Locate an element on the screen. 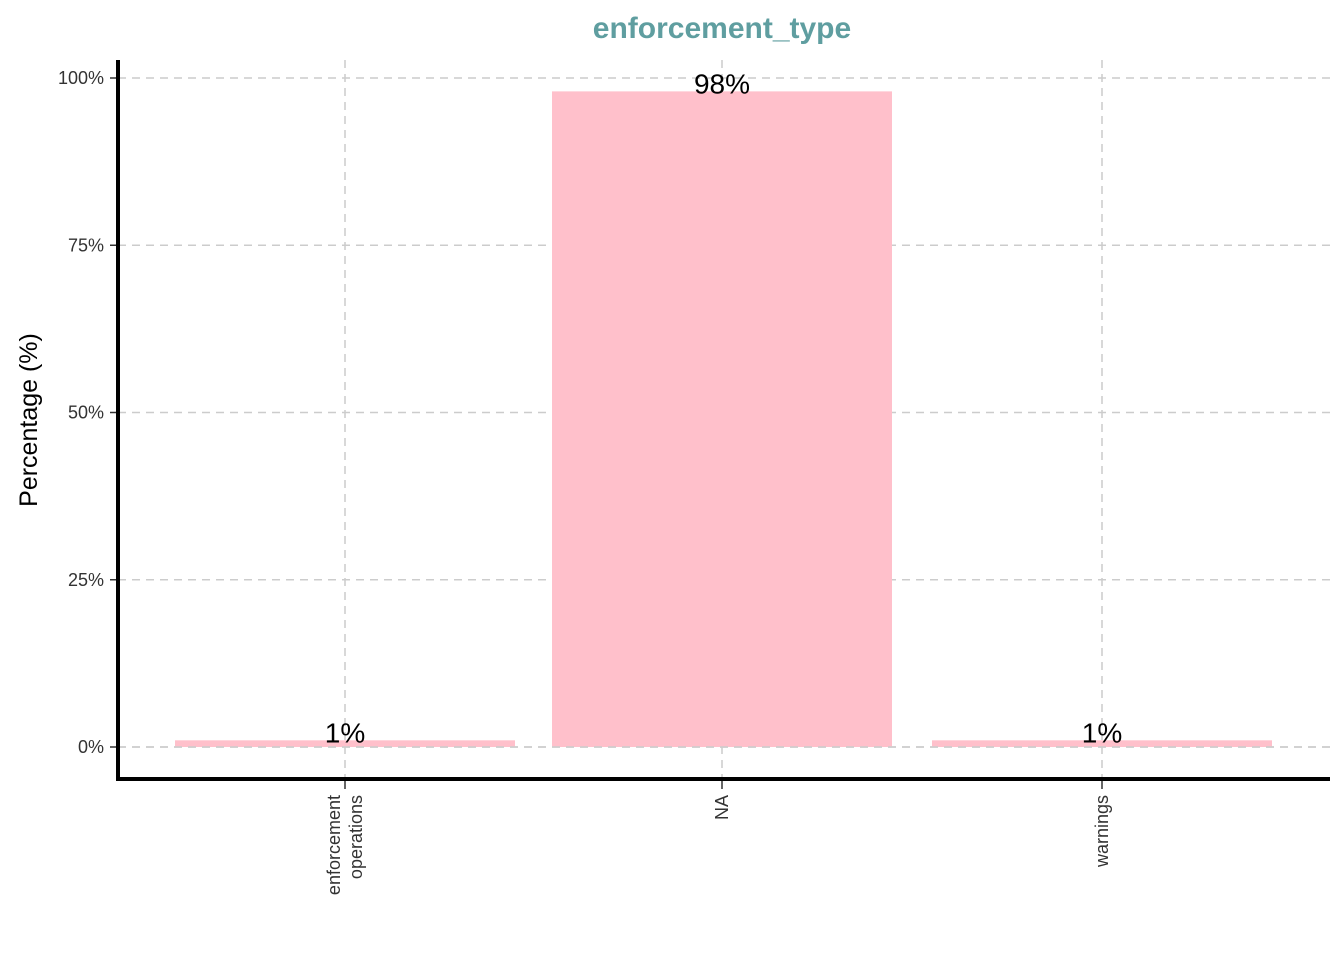 This screenshot has width=1344, height=960. bar-data-label: 98% is located at coordinates (722, 83).